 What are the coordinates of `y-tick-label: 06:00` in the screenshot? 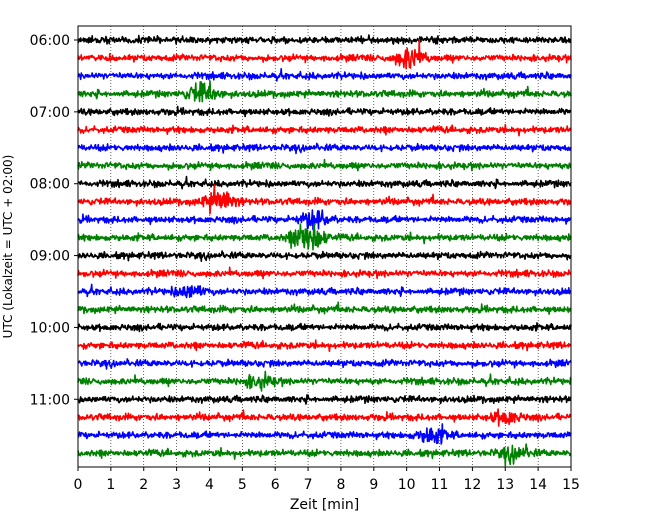 It's located at (50, 41).